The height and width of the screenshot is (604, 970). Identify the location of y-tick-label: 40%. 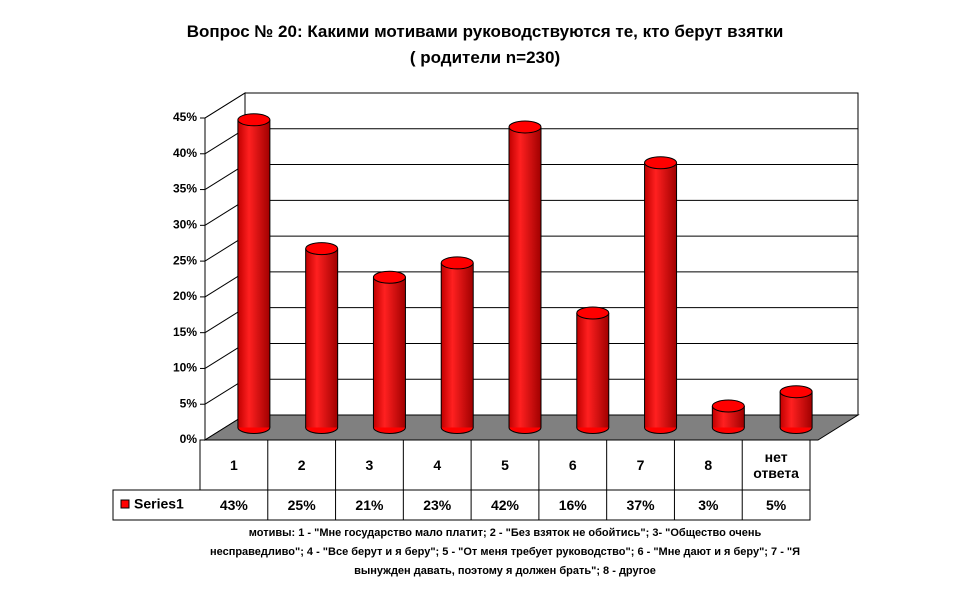
(185, 153).